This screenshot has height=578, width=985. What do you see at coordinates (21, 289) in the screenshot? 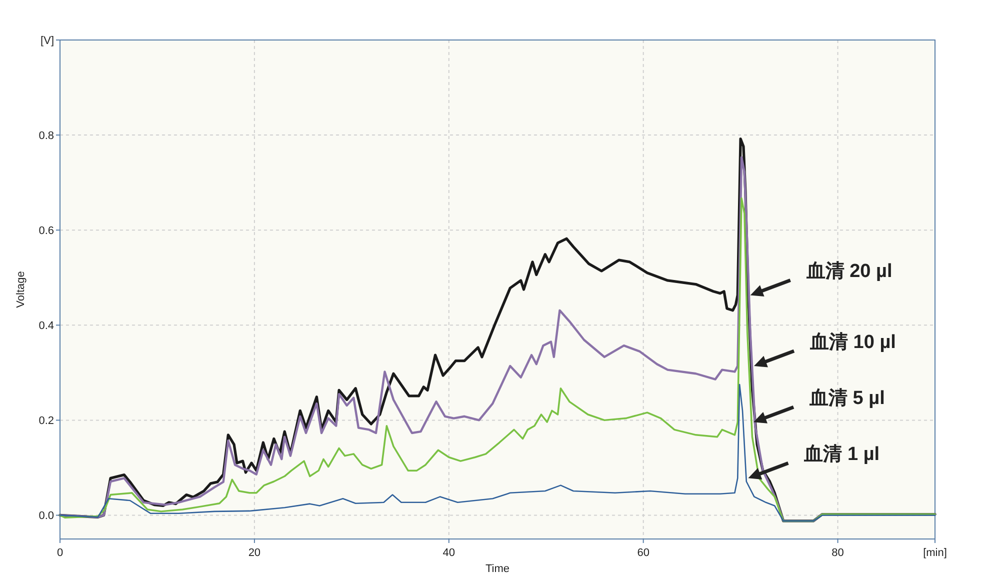
I see `y-axis-title: Voltage` at bounding box center [21, 289].